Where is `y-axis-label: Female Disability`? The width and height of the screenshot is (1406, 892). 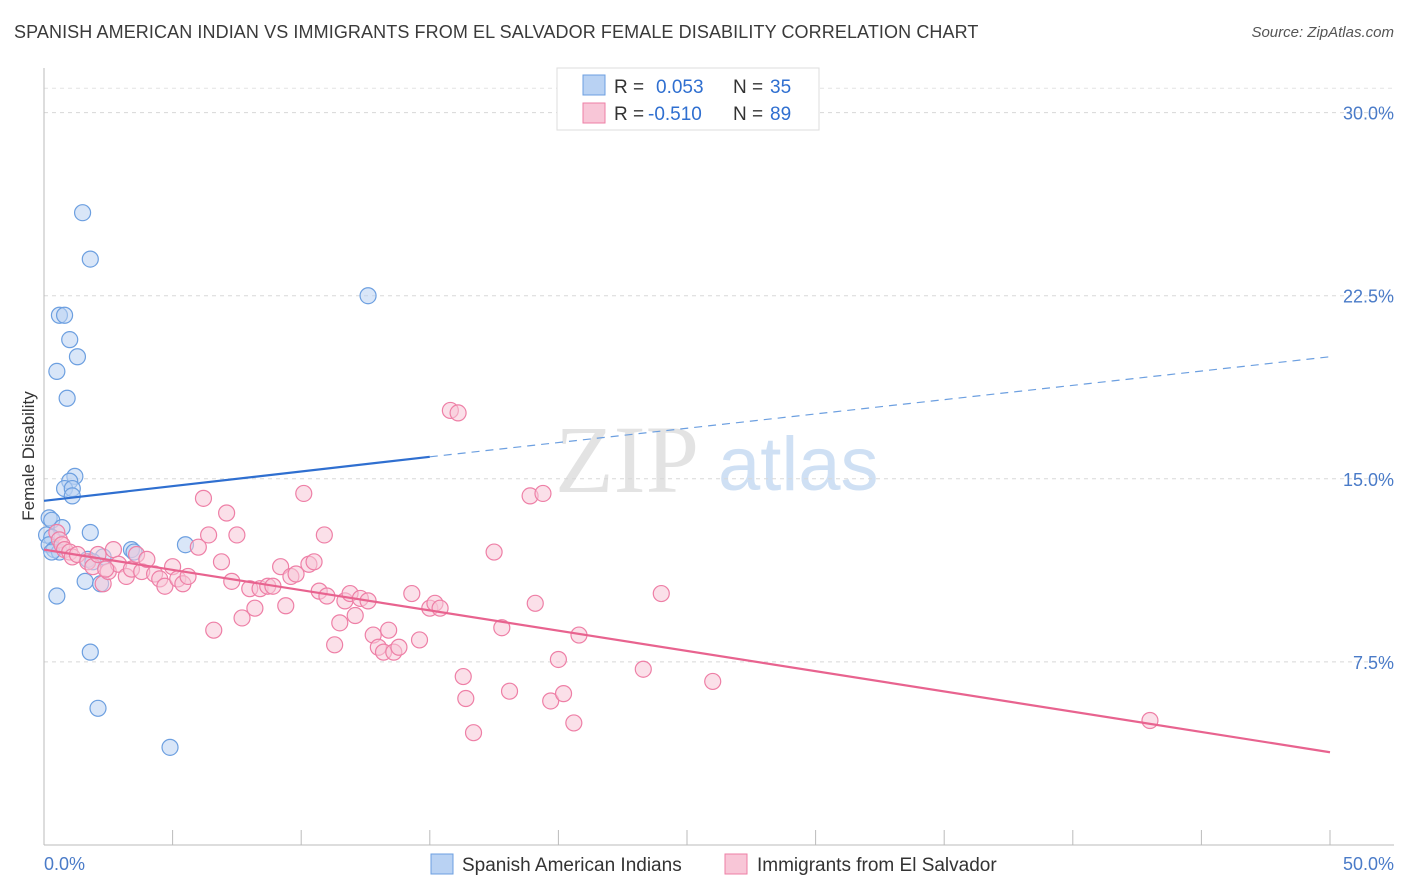 y-axis-label: Female Disability is located at coordinates (28, 456).